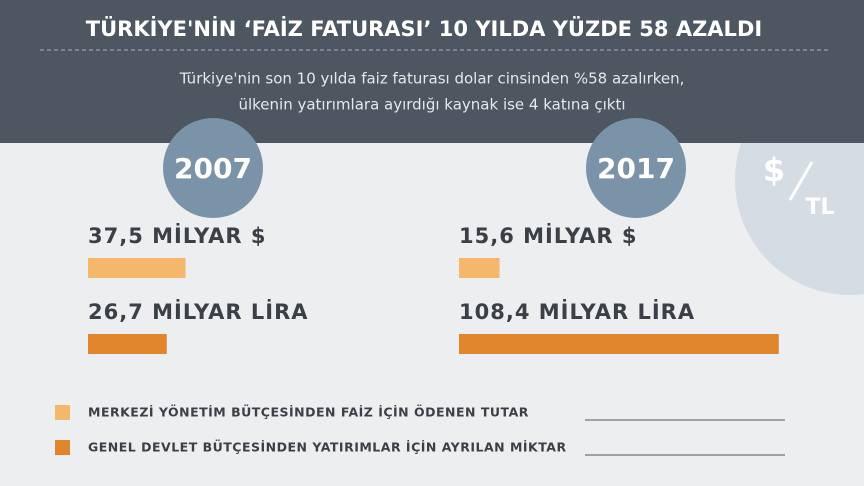 The height and width of the screenshot is (486, 864). I want to click on value-label: 108,4 MİLYAR LİRA, so click(577, 311).